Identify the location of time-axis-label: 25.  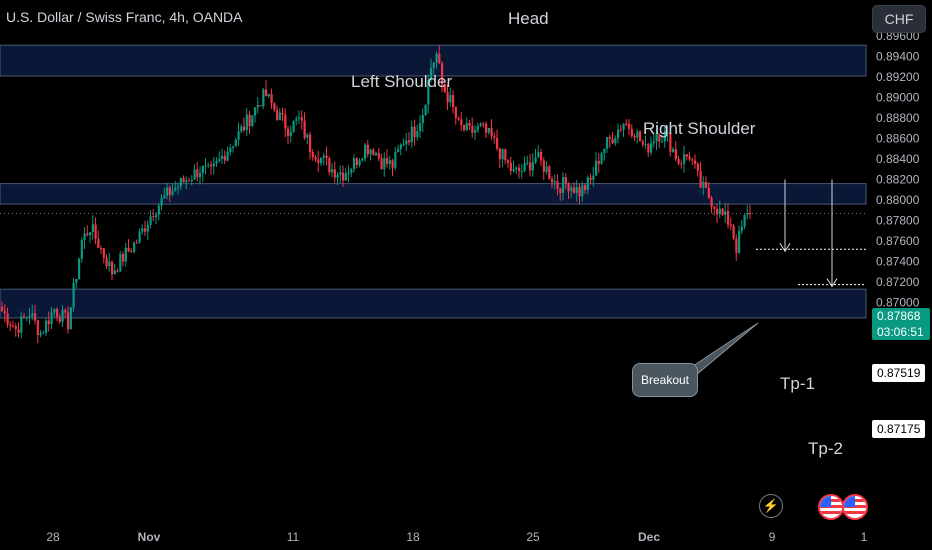
(533, 537).